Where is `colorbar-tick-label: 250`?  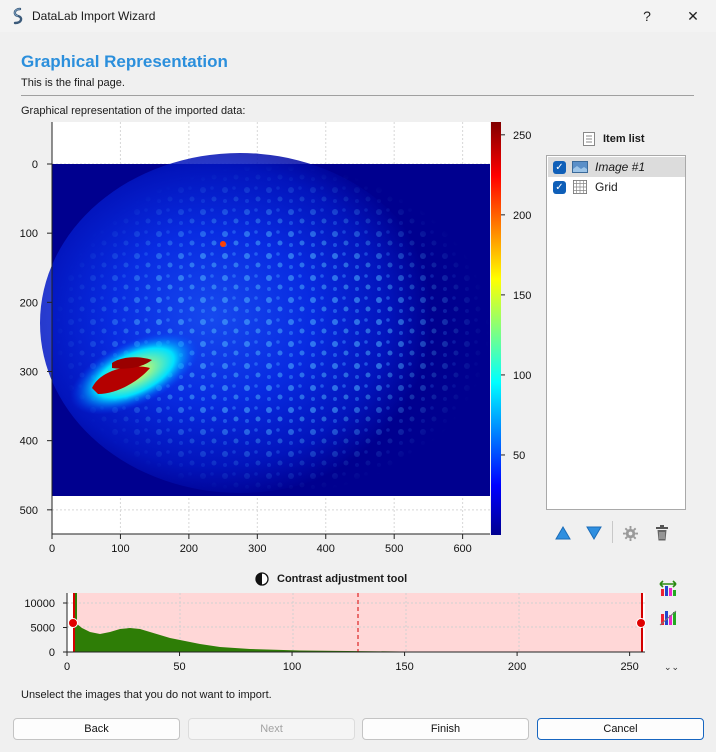
colorbar-tick-label: 250 is located at coordinates (522, 136).